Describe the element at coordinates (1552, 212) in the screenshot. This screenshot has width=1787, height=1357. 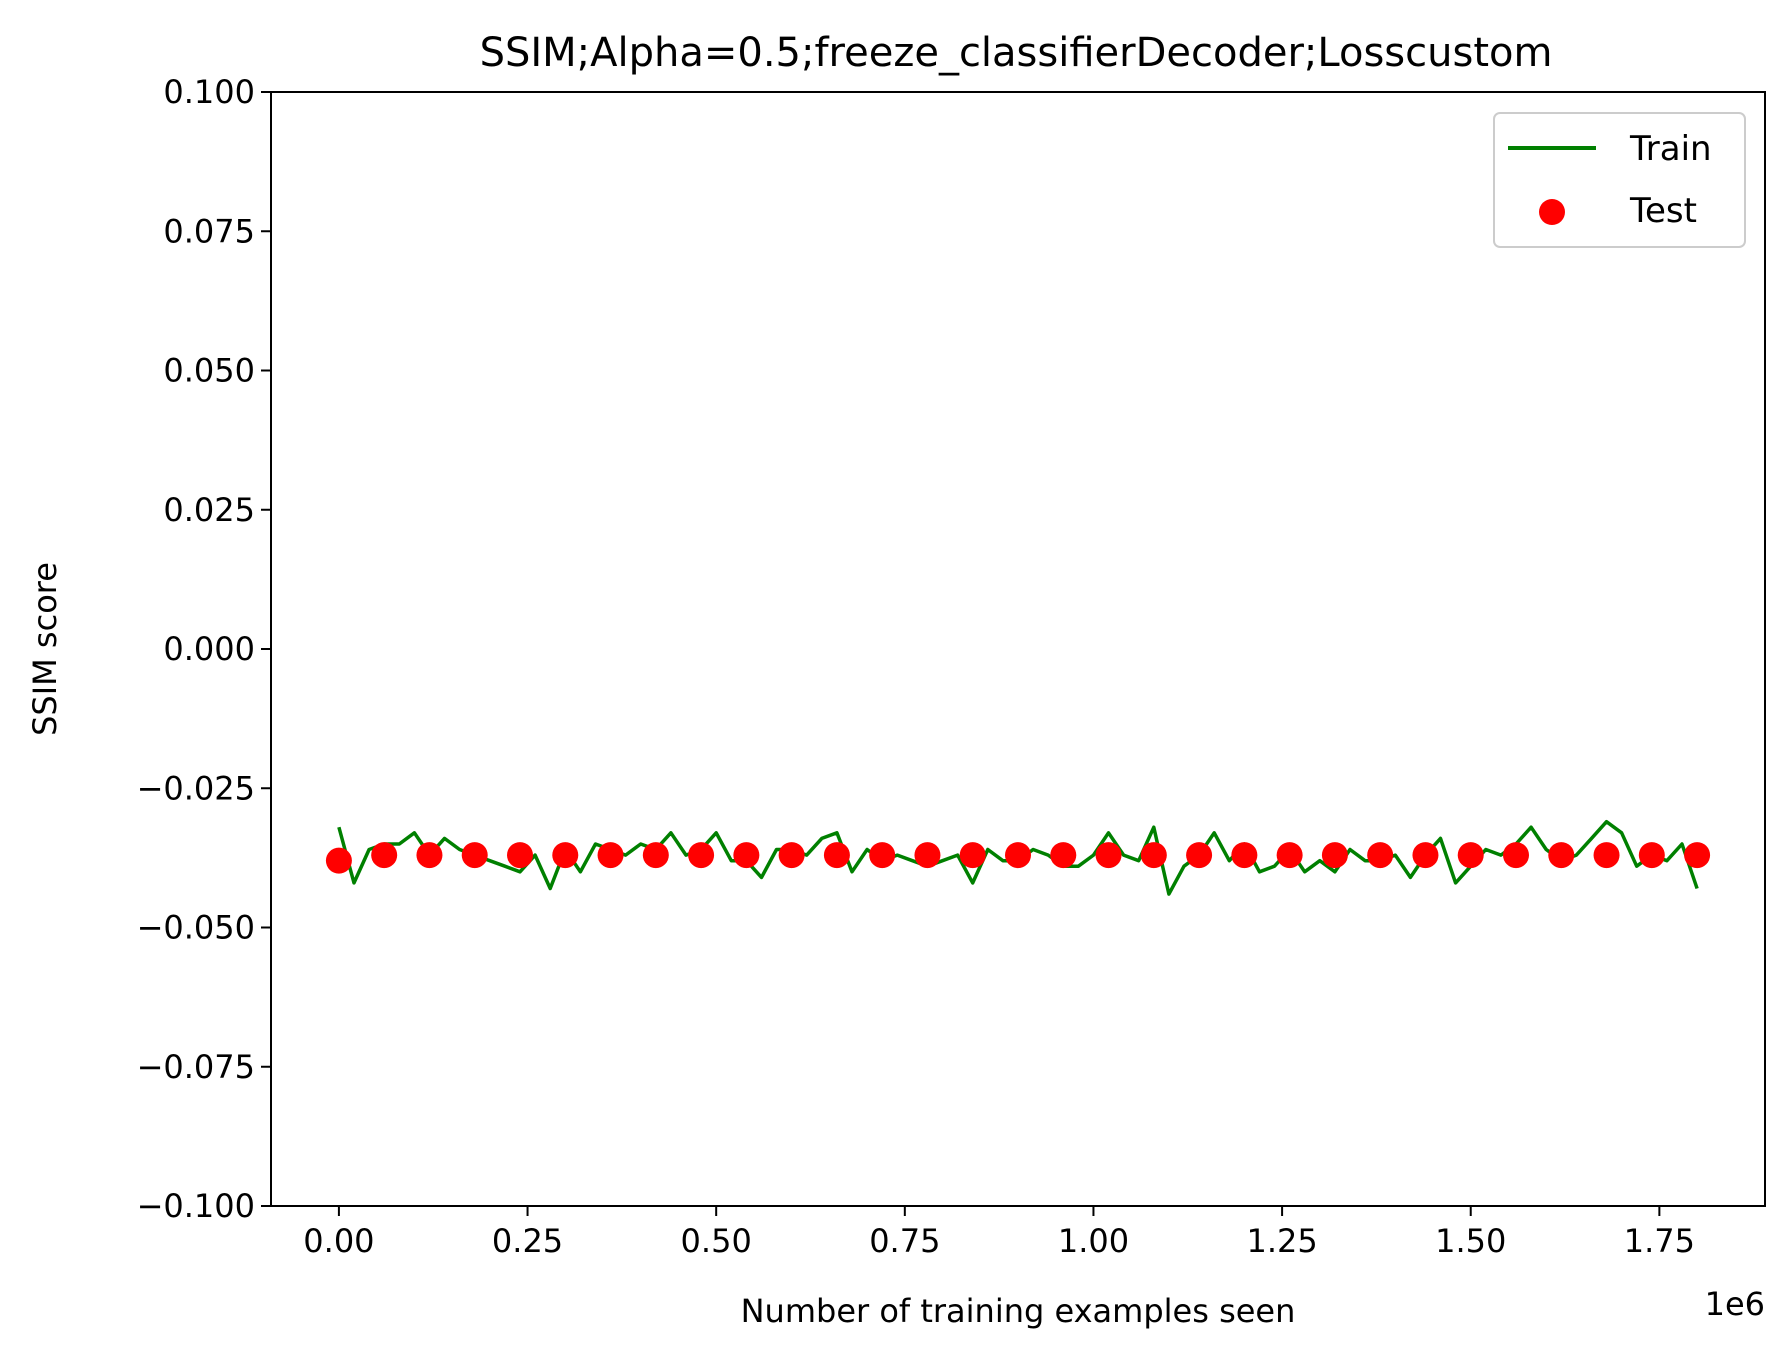
I see `legend-test-marker-swatch` at that location.